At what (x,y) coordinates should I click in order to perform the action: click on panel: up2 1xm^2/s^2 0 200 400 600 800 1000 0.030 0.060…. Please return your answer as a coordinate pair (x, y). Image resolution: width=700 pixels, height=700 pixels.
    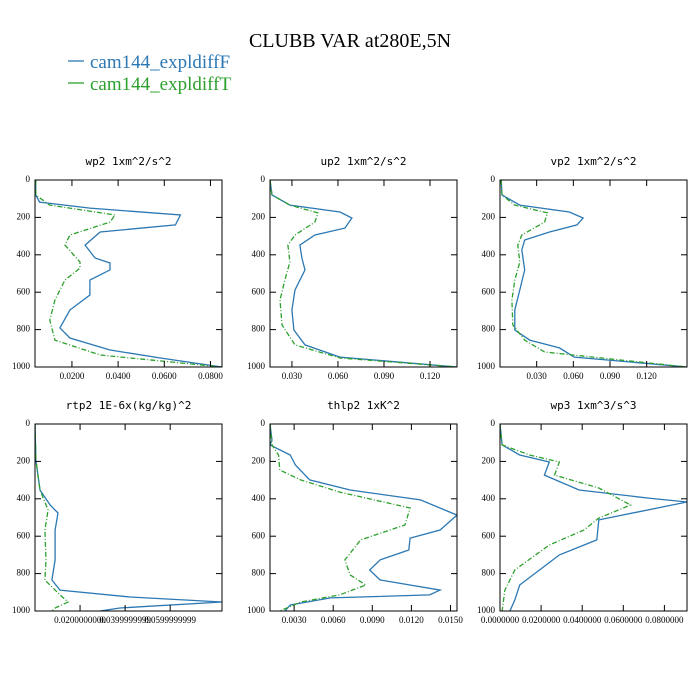
    Looking at the image, I should click on (352, 268).